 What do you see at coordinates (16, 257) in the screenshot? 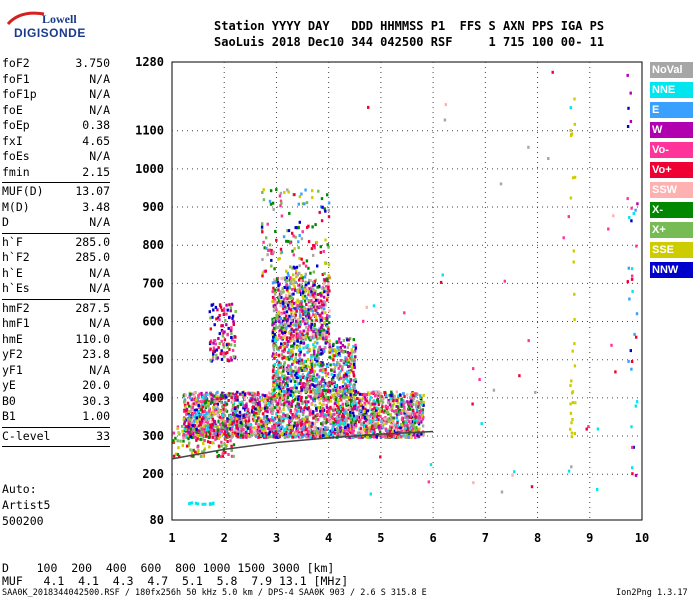
I see `param-name: h`F2` at bounding box center [16, 257].